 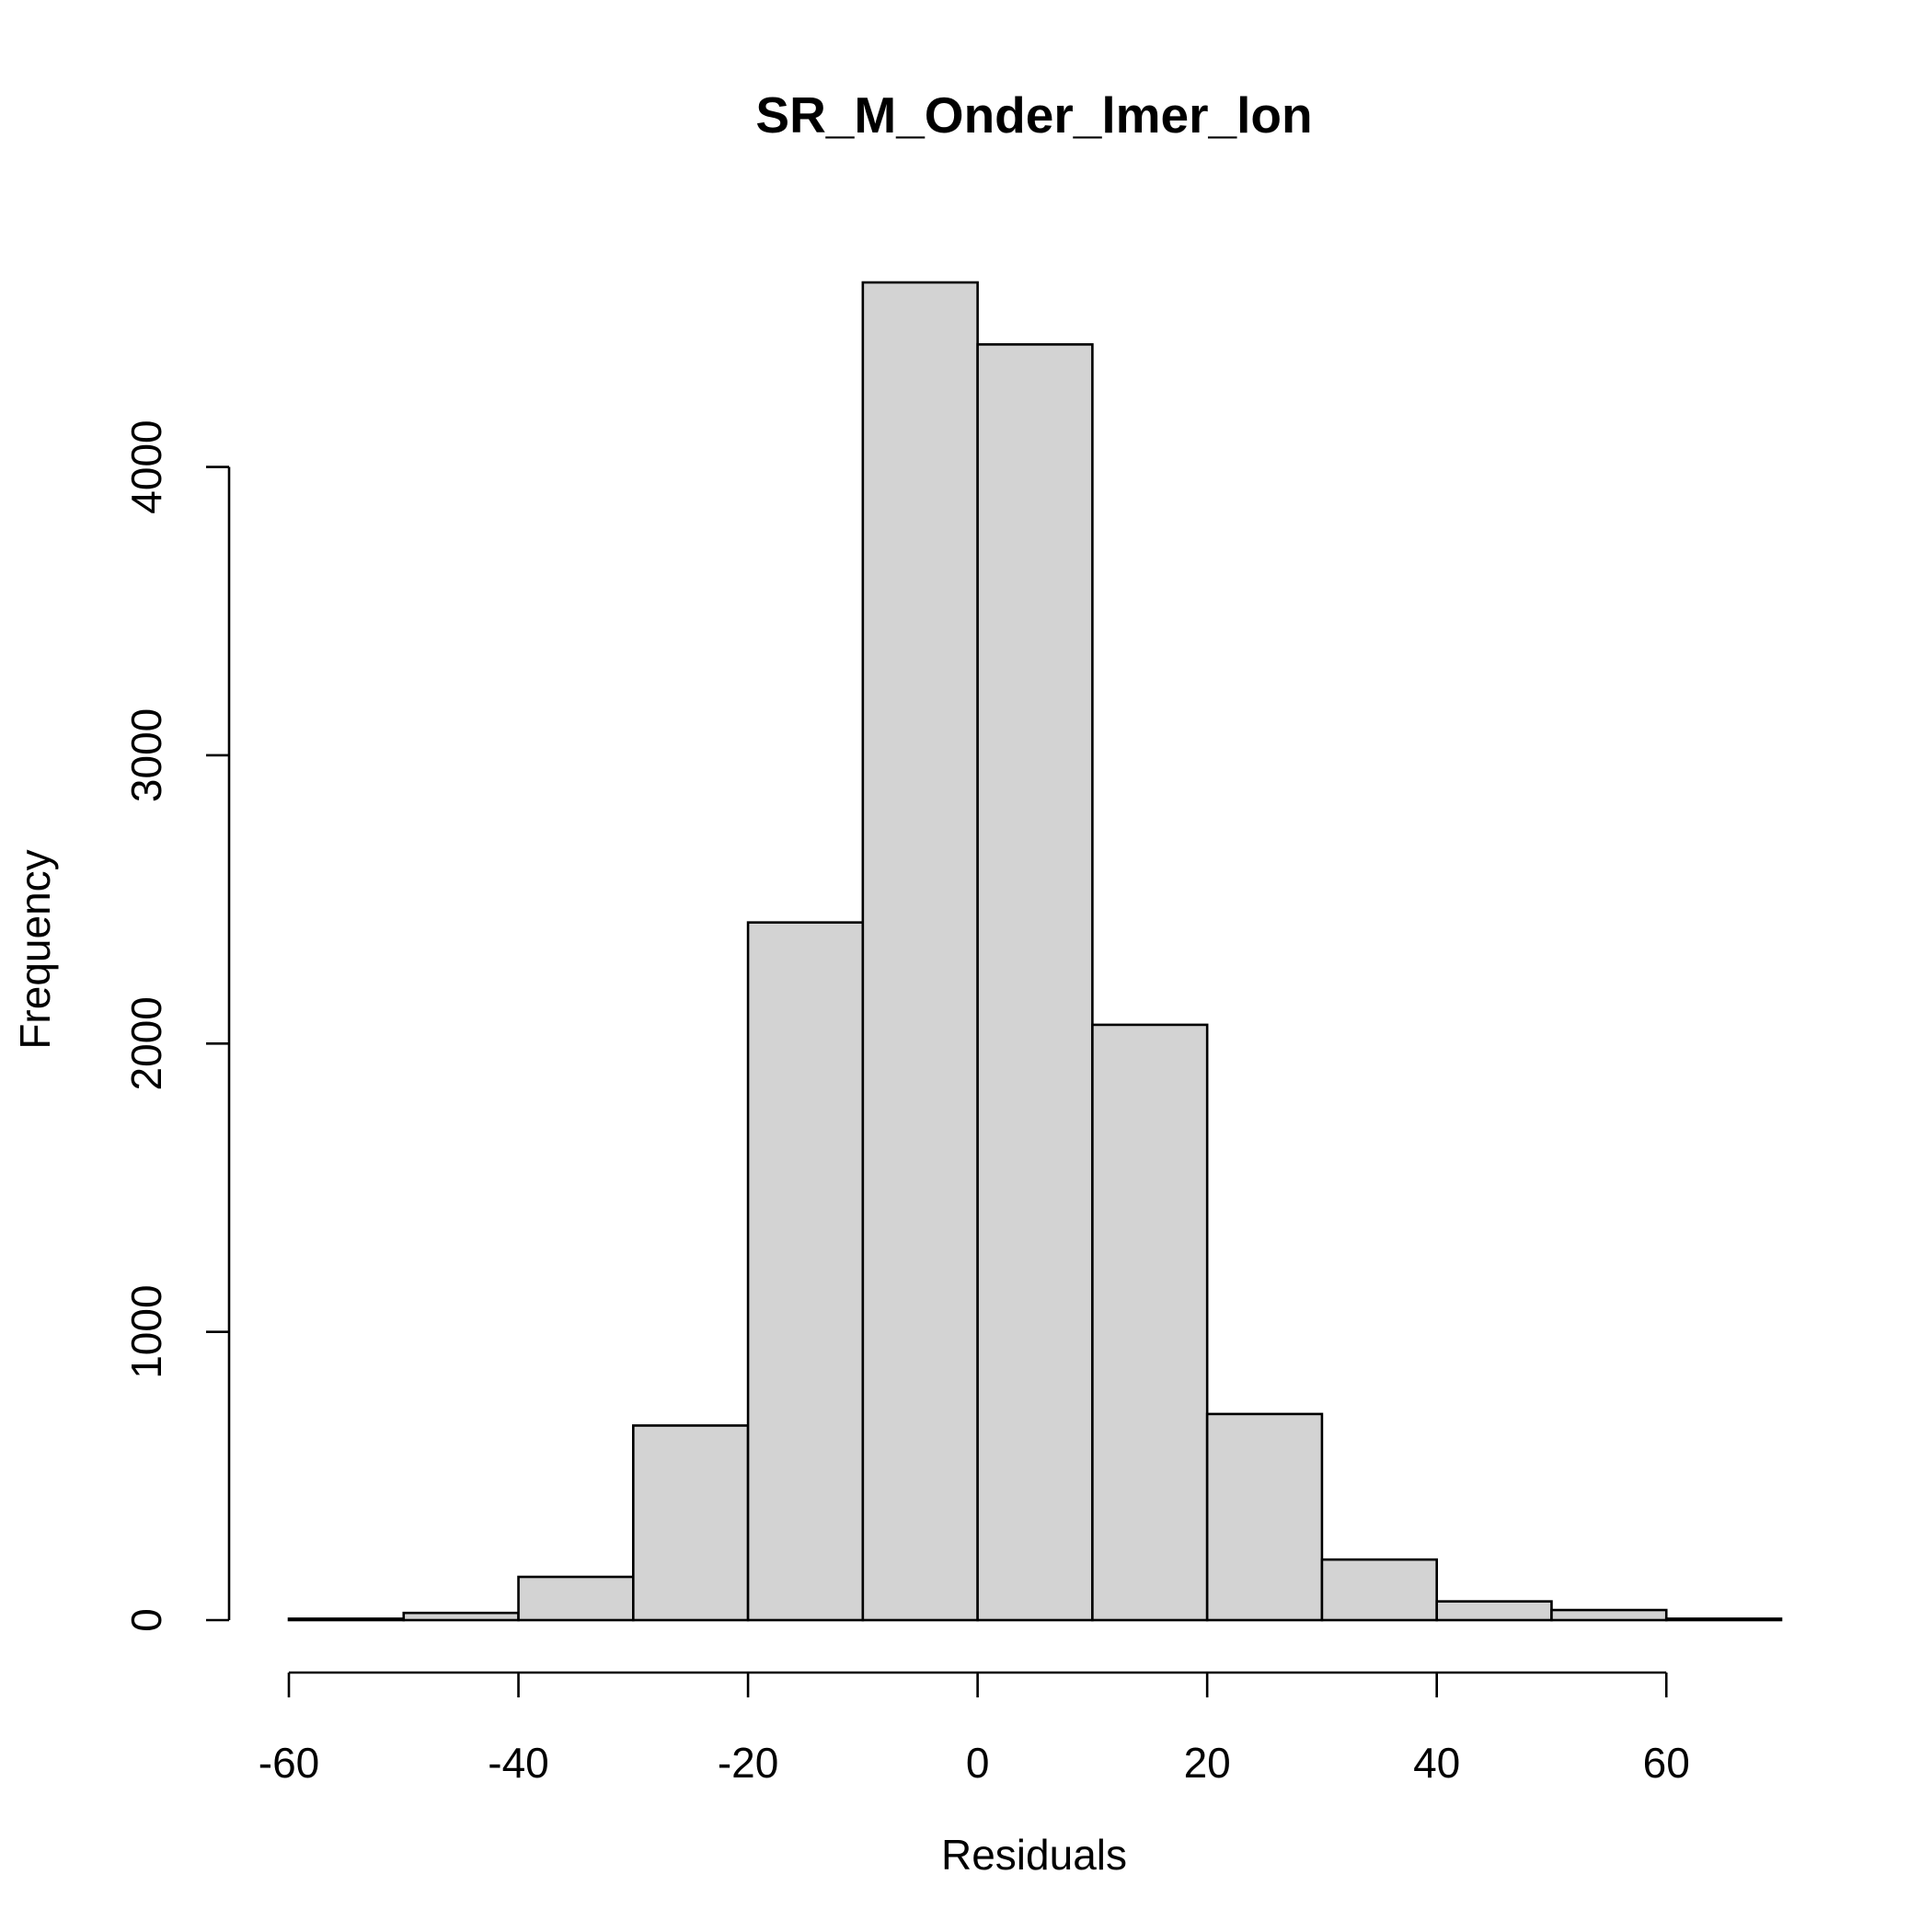 What do you see at coordinates (1666, 1763) in the screenshot?
I see `x-tick-label: 60` at bounding box center [1666, 1763].